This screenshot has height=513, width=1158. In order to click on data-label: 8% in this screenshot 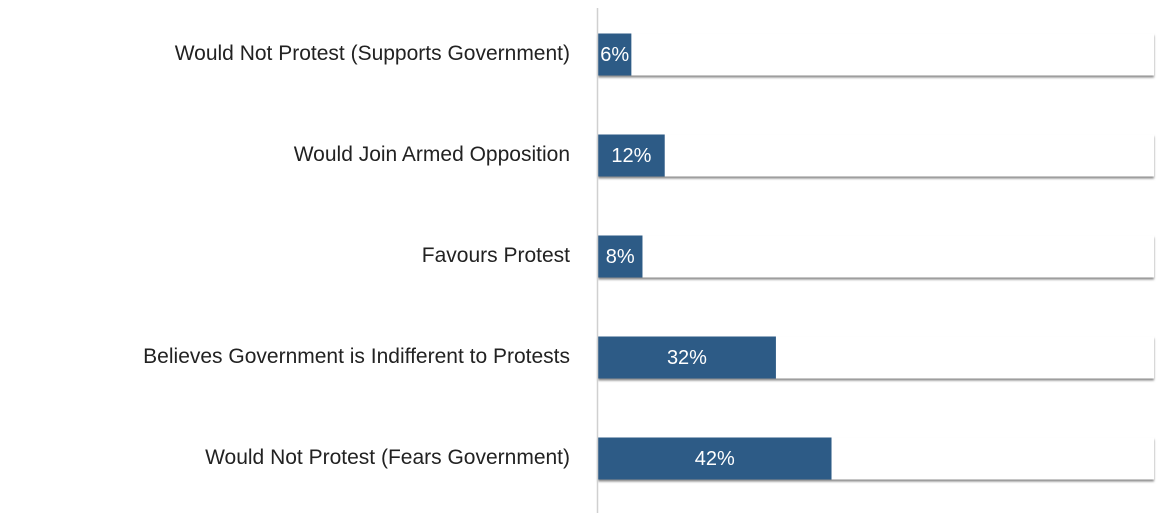, I will do `click(620, 257)`.